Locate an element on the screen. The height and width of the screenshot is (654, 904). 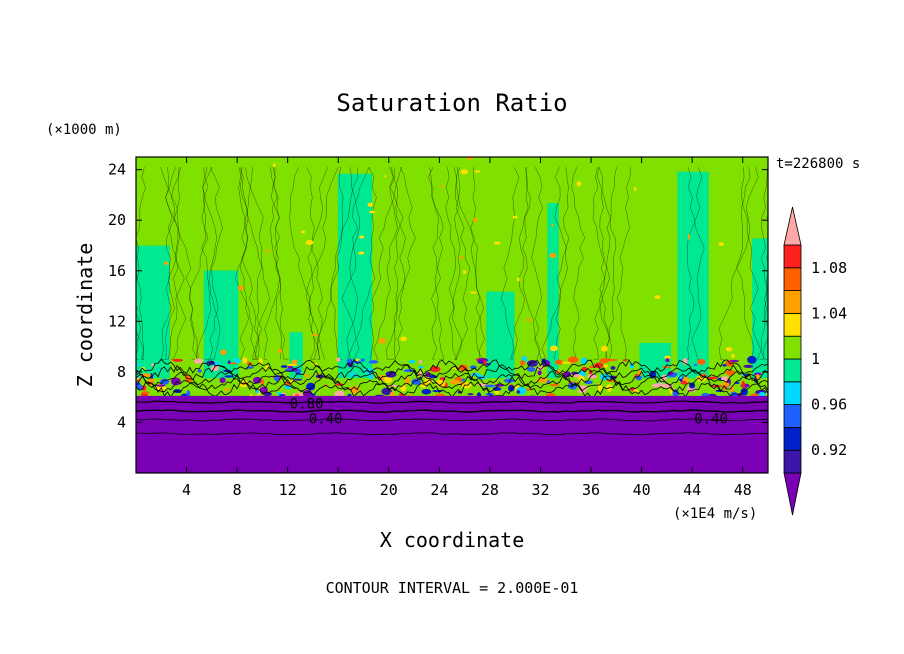
x-tick-label: 4 is located at coordinates (186, 490).